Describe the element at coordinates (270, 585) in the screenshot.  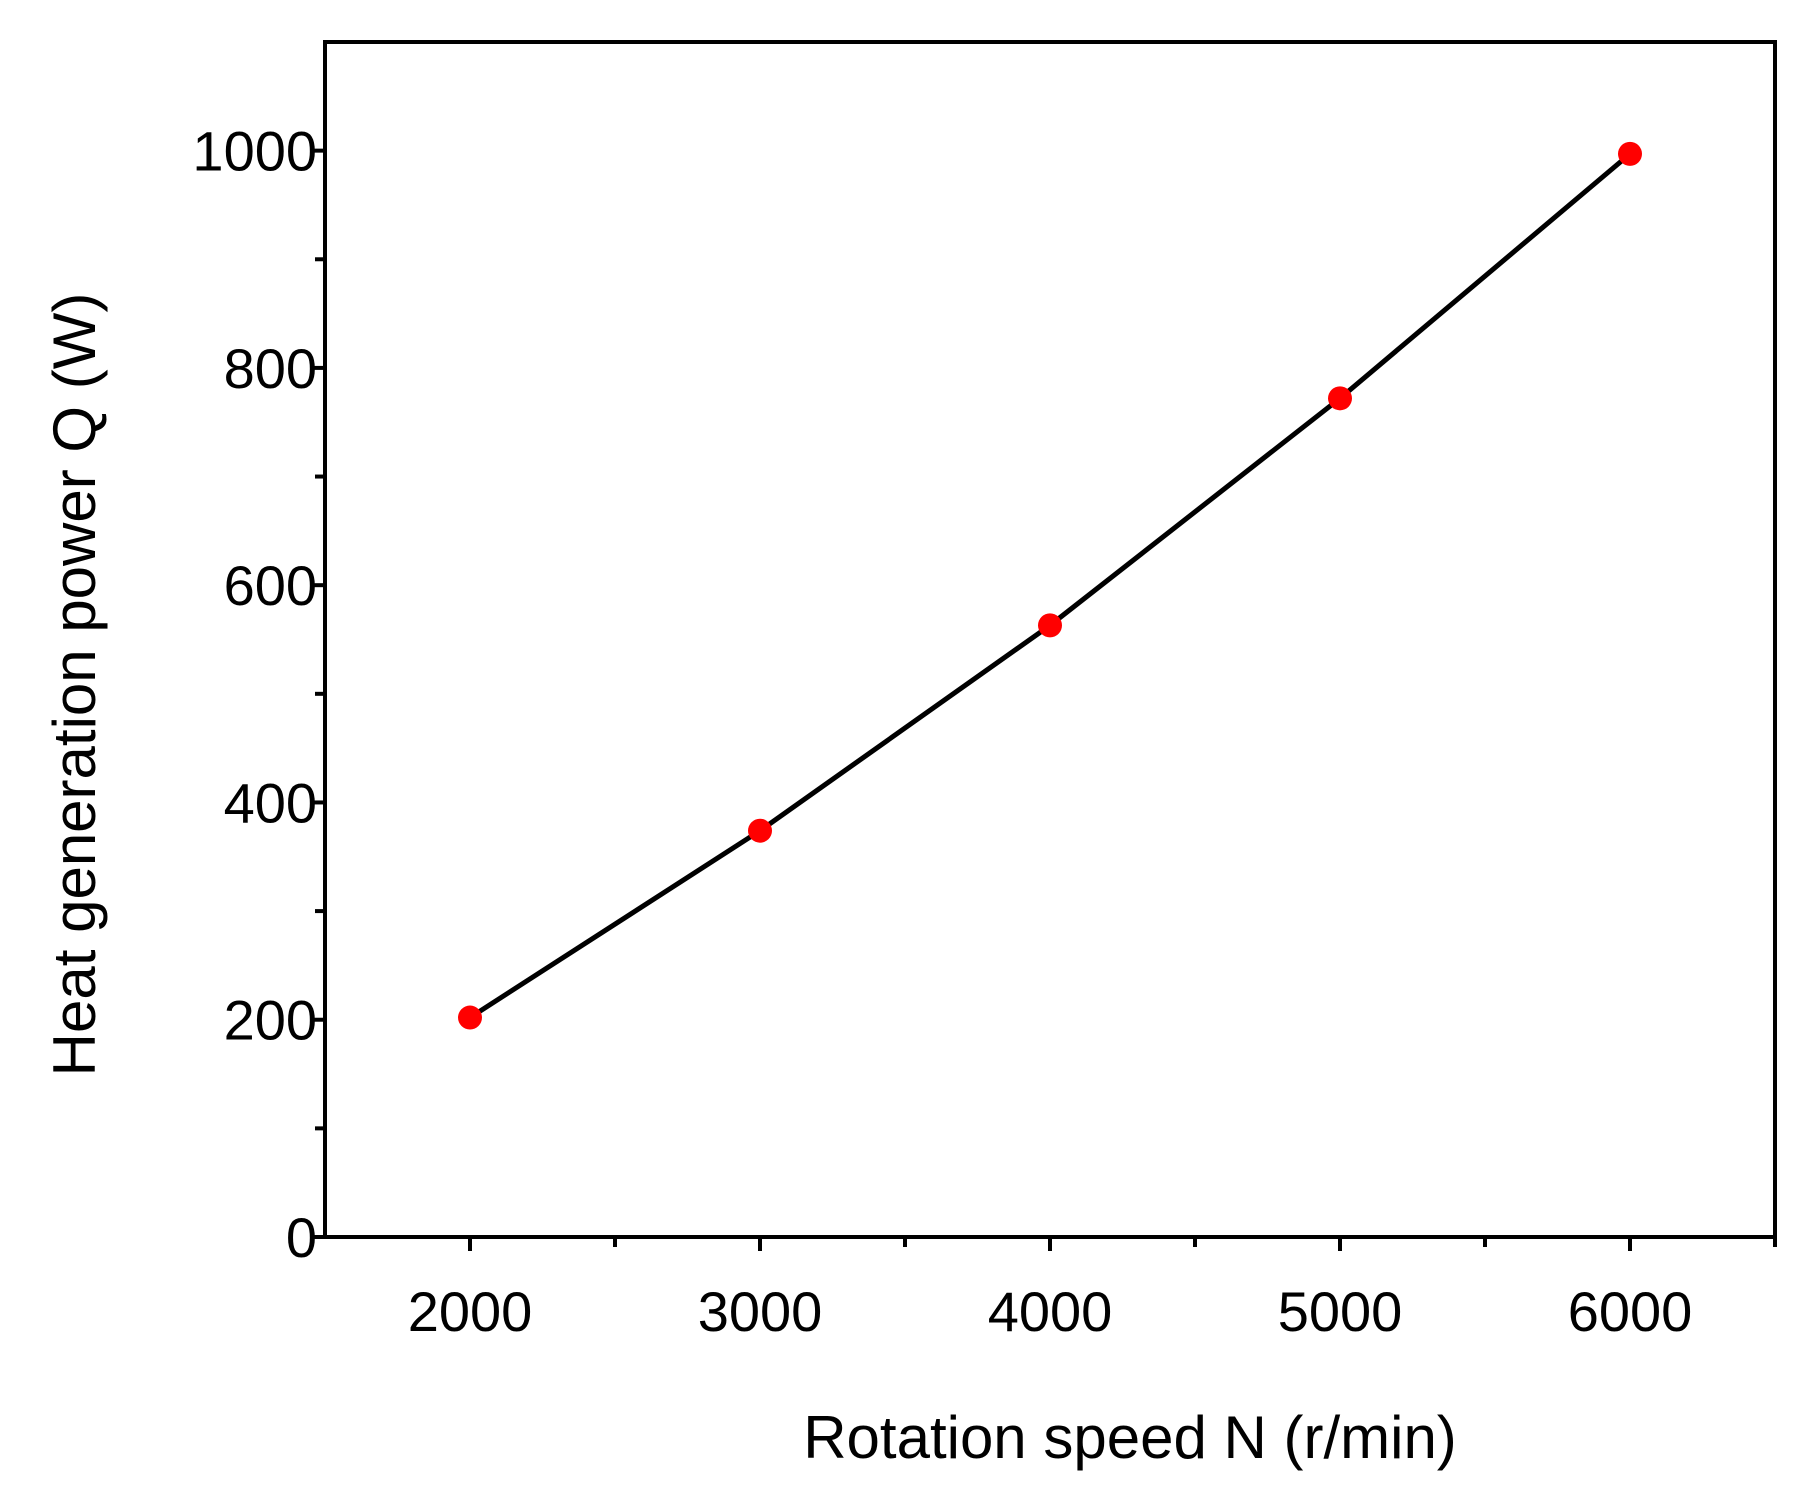
I see `y-tick-label: 600` at that location.